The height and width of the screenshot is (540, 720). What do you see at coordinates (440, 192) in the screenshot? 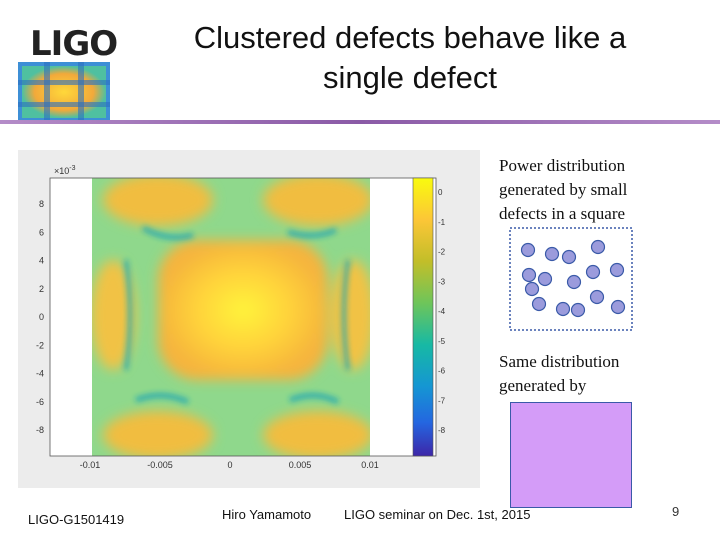
I see `colorbar-tick-label: 0` at bounding box center [440, 192].